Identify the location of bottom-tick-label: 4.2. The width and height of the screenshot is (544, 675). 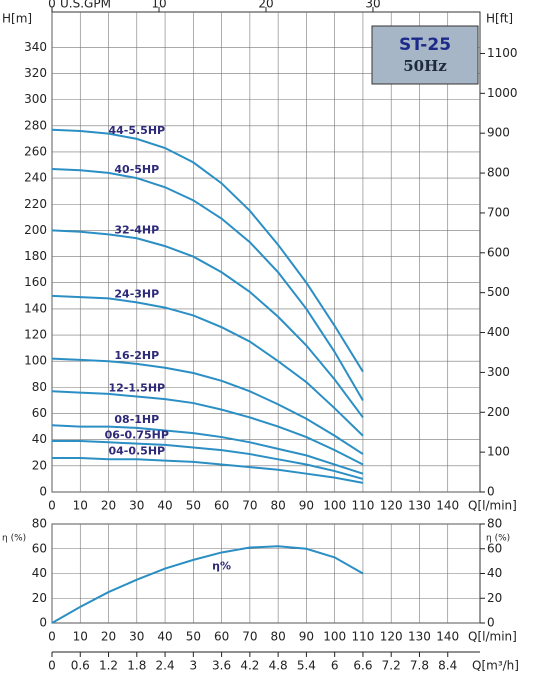
(249, 666).